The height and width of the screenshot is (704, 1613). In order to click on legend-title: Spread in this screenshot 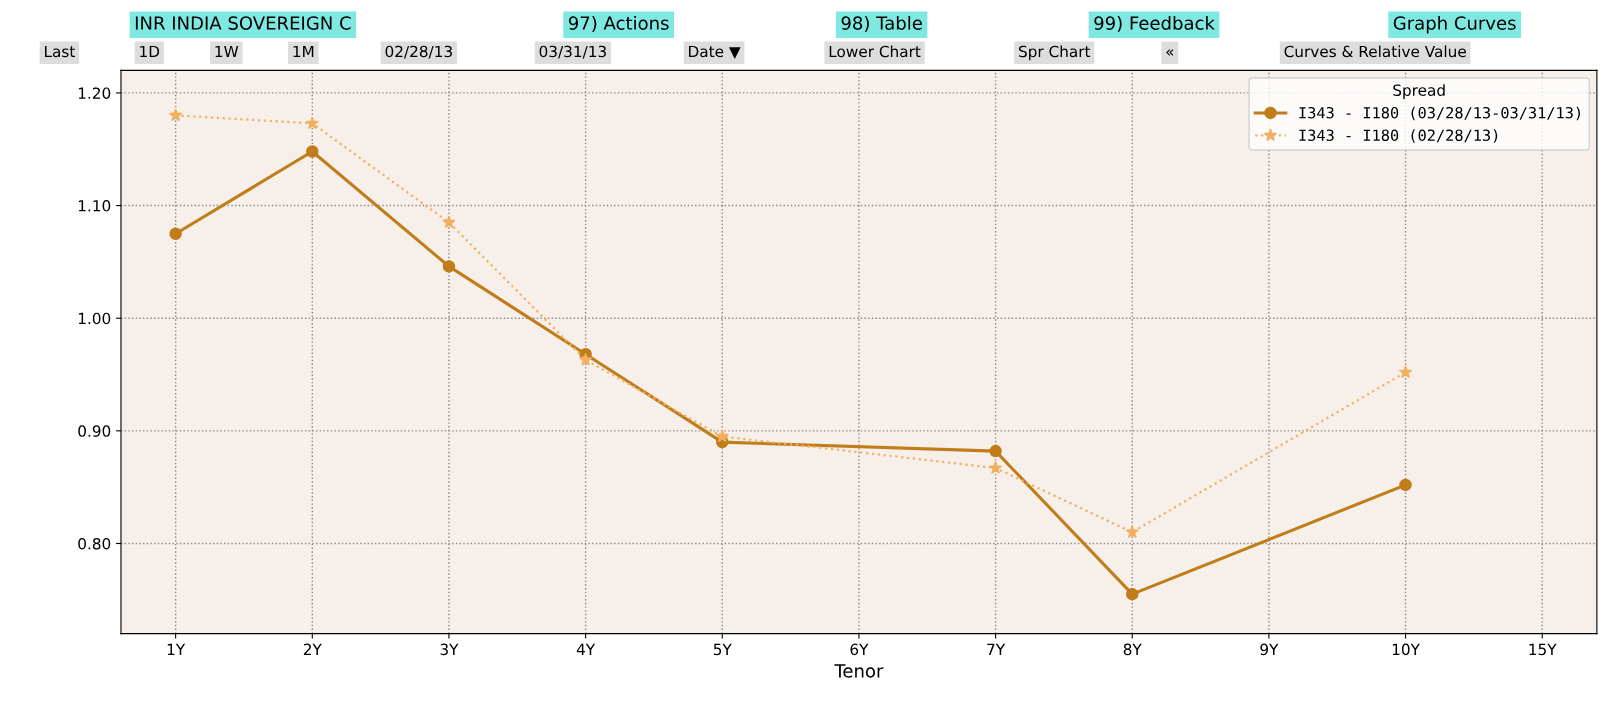, I will do `click(1419, 91)`.